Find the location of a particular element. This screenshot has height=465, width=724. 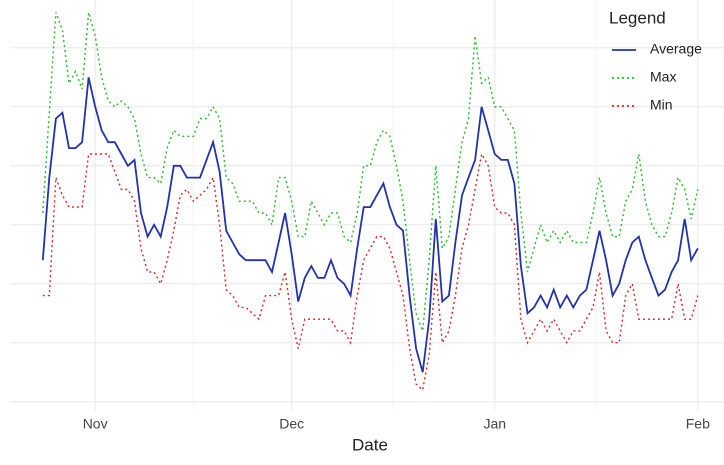

x-tick-label: Feb is located at coordinates (698, 424).